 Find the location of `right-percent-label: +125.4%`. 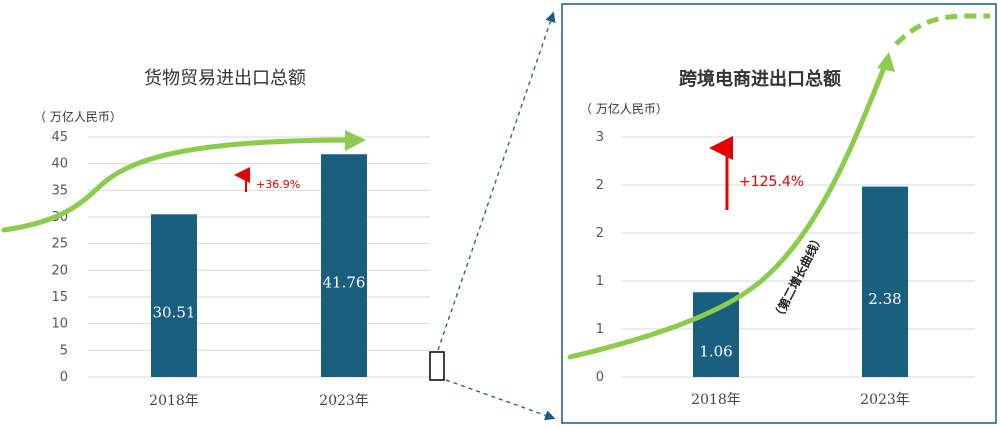

right-percent-label: +125.4% is located at coordinates (771, 182).